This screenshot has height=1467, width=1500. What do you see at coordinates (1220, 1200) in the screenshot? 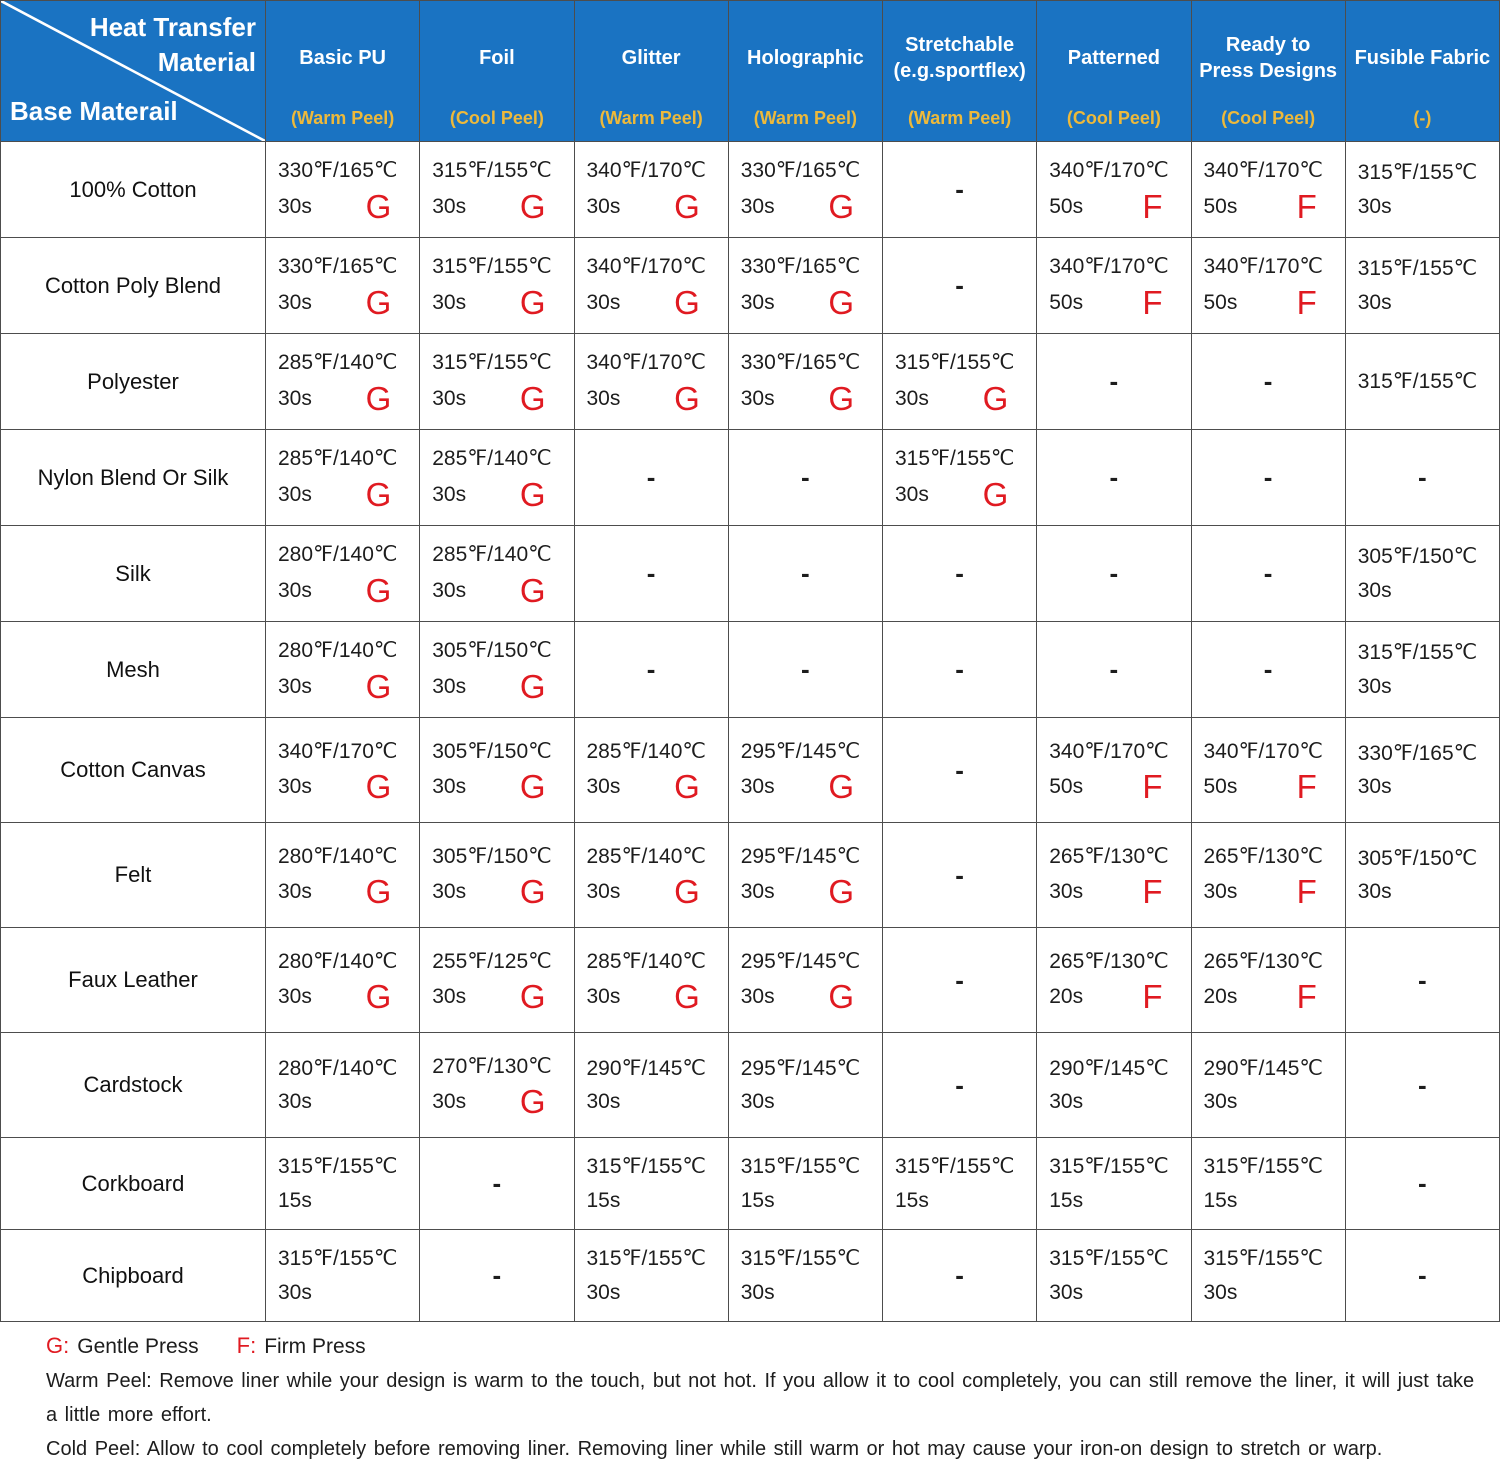
I see `time-value: 15s` at bounding box center [1220, 1200].